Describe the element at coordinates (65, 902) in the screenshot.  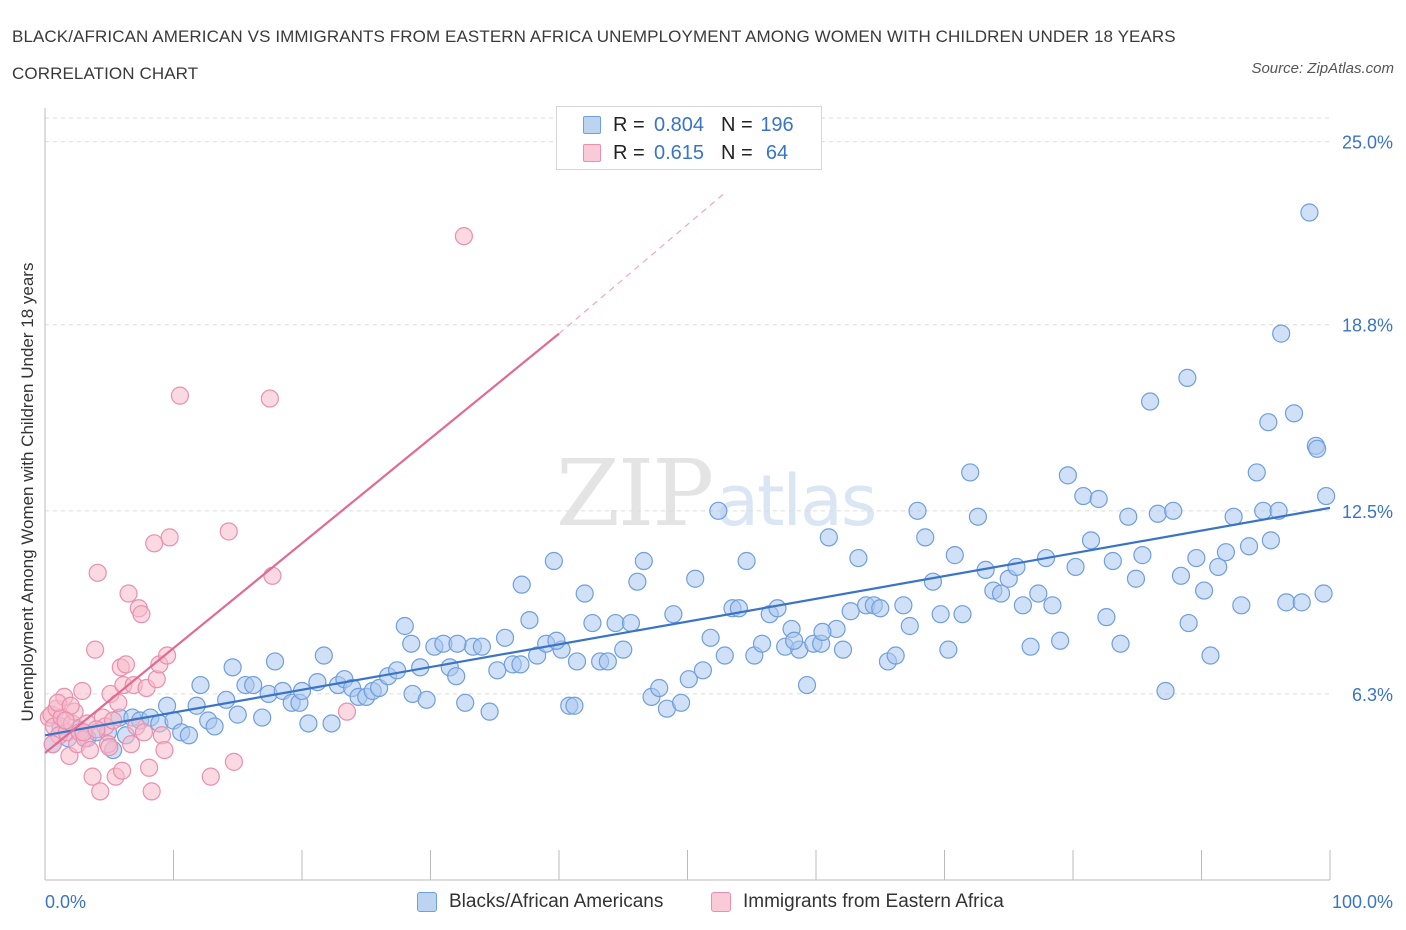
I see `x-tick-label: 0.0%` at that location.